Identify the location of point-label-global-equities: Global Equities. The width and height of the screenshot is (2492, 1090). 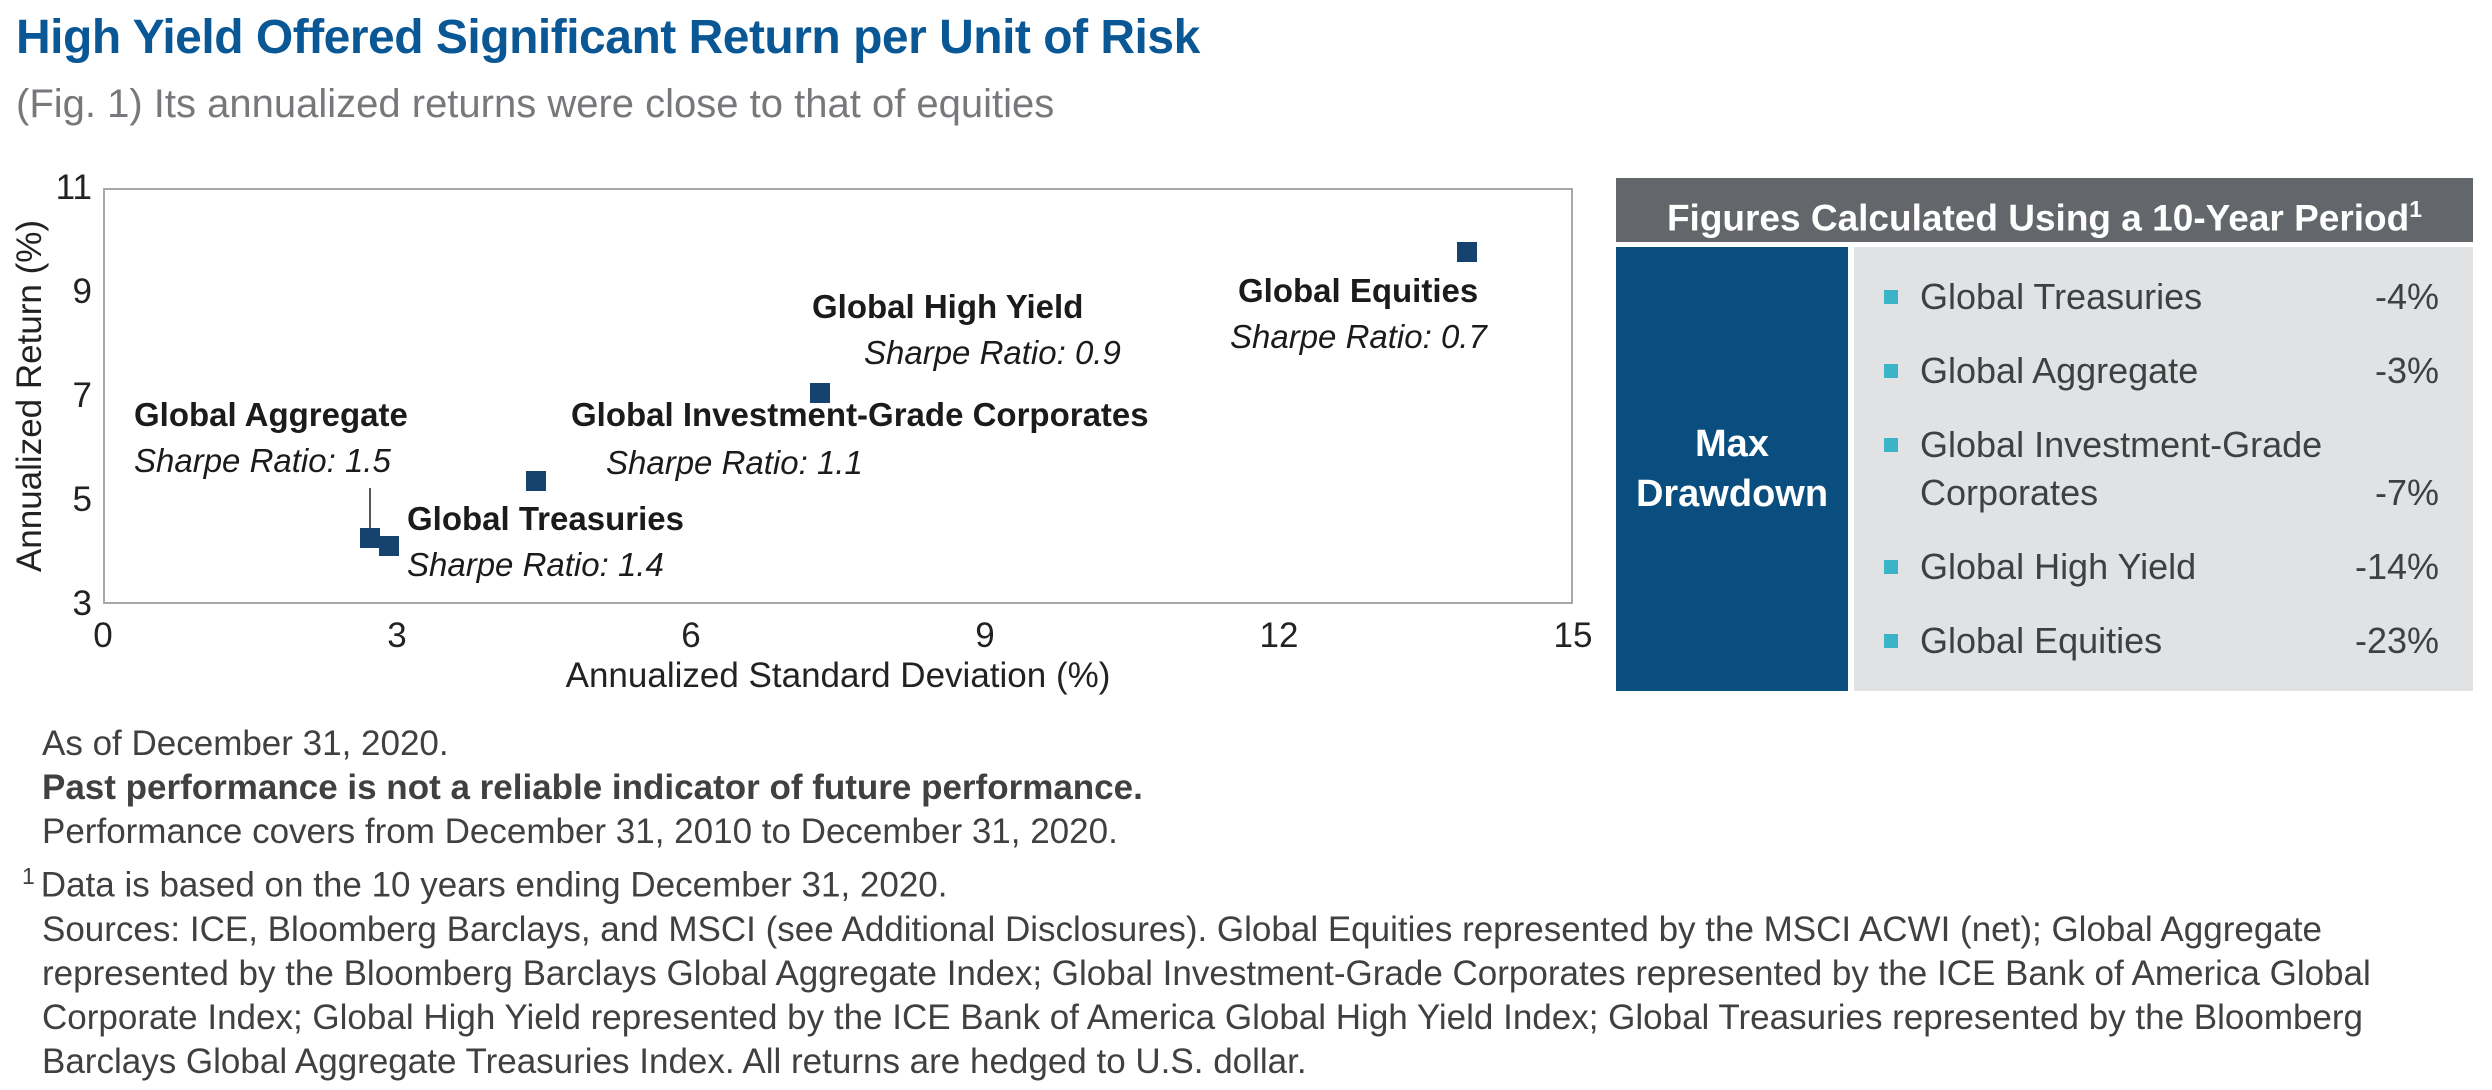
(1358, 290).